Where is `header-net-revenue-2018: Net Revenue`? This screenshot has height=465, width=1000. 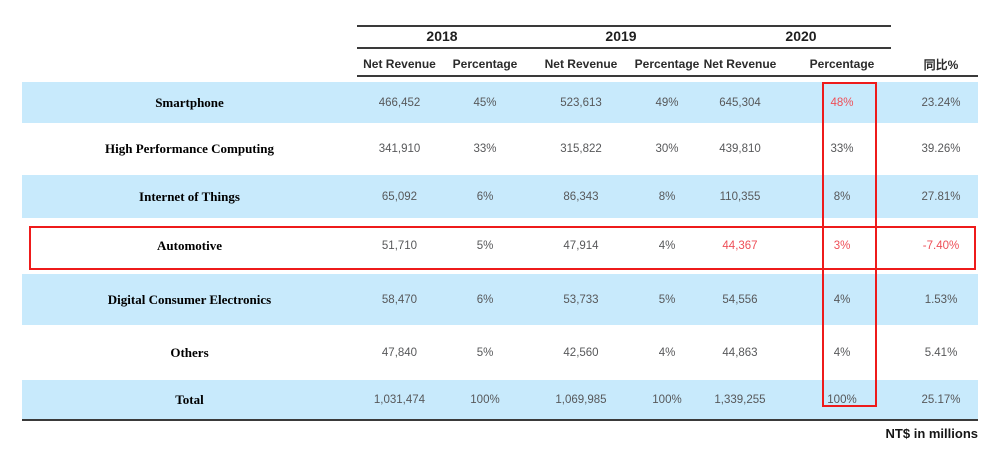 header-net-revenue-2018: Net Revenue is located at coordinates (399, 64).